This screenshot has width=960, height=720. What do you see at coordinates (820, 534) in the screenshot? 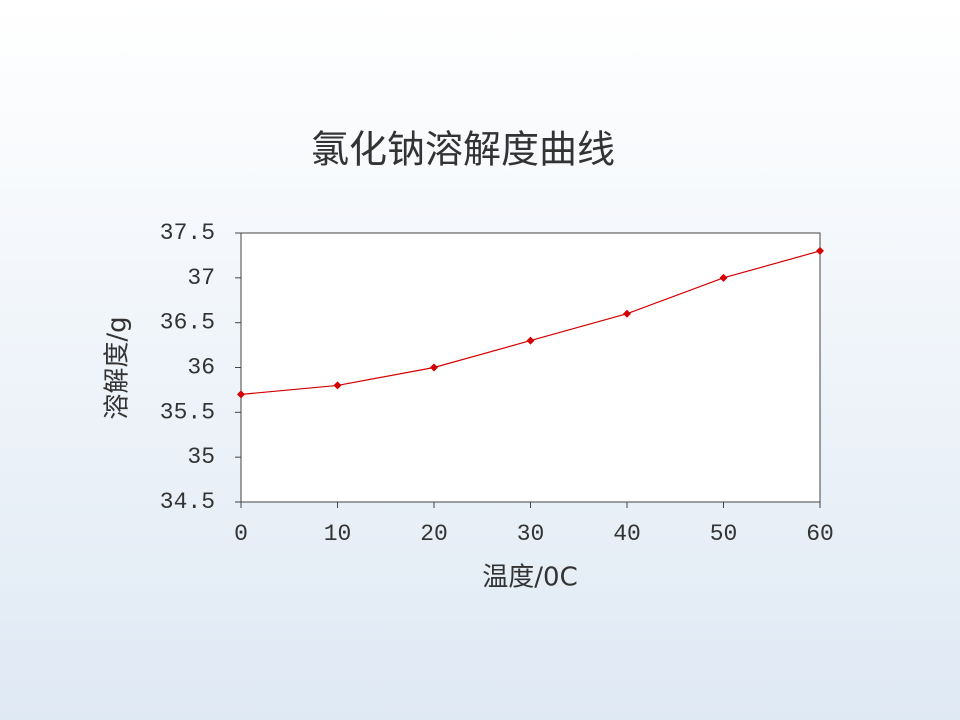
I see `x-tick-label: 60` at bounding box center [820, 534].